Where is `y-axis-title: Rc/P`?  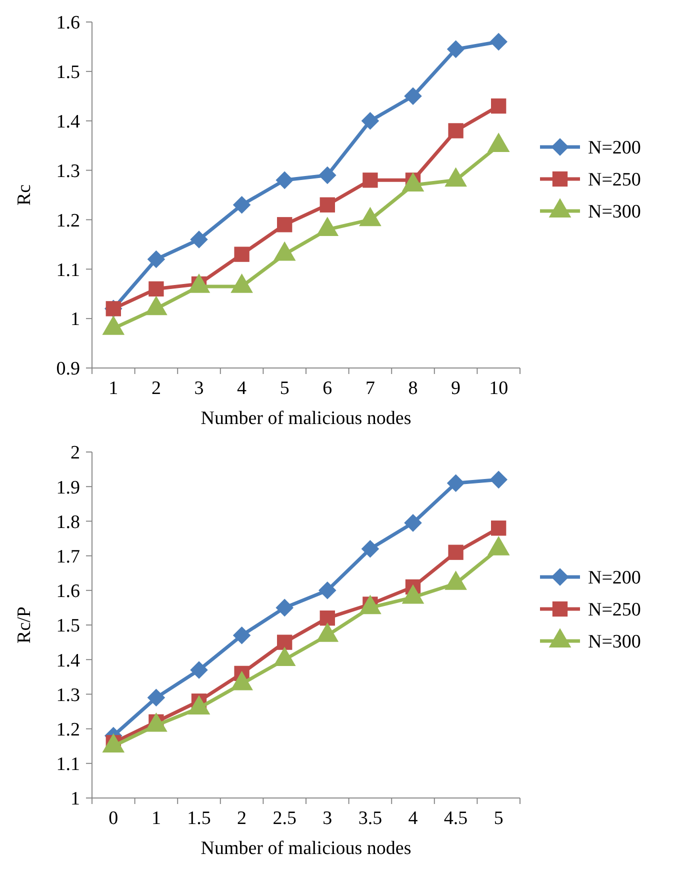 y-axis-title: Rc/P is located at coordinates (24, 625).